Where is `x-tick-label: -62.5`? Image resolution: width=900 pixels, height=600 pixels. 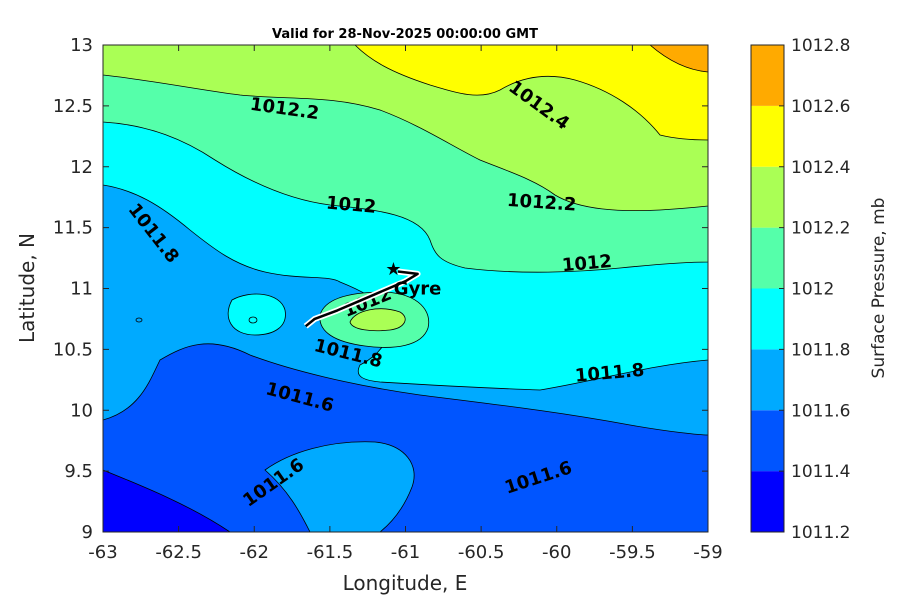 x-tick-label: -62.5 is located at coordinates (178, 552).